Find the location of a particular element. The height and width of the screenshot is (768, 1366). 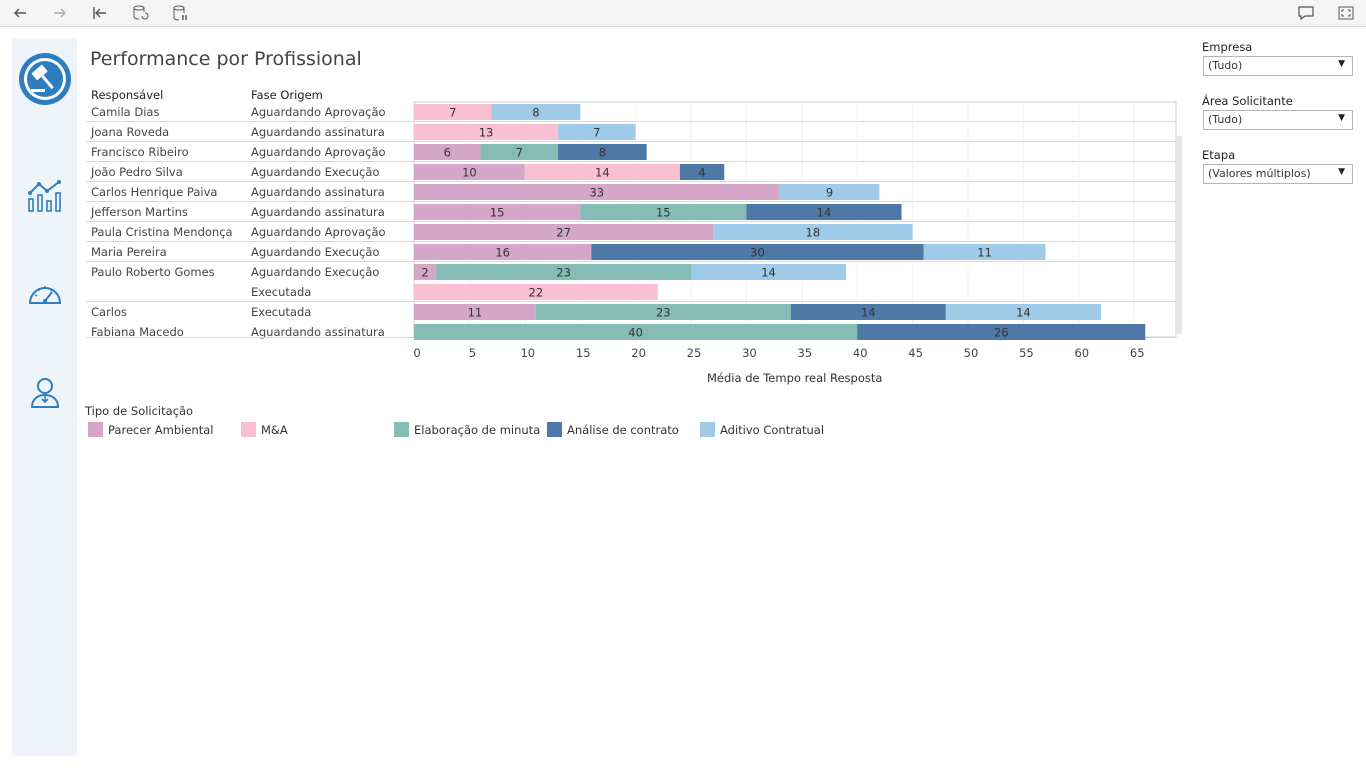

legend-item-aditivo-contratual: Aditivo Contratual is located at coordinates (762, 429).